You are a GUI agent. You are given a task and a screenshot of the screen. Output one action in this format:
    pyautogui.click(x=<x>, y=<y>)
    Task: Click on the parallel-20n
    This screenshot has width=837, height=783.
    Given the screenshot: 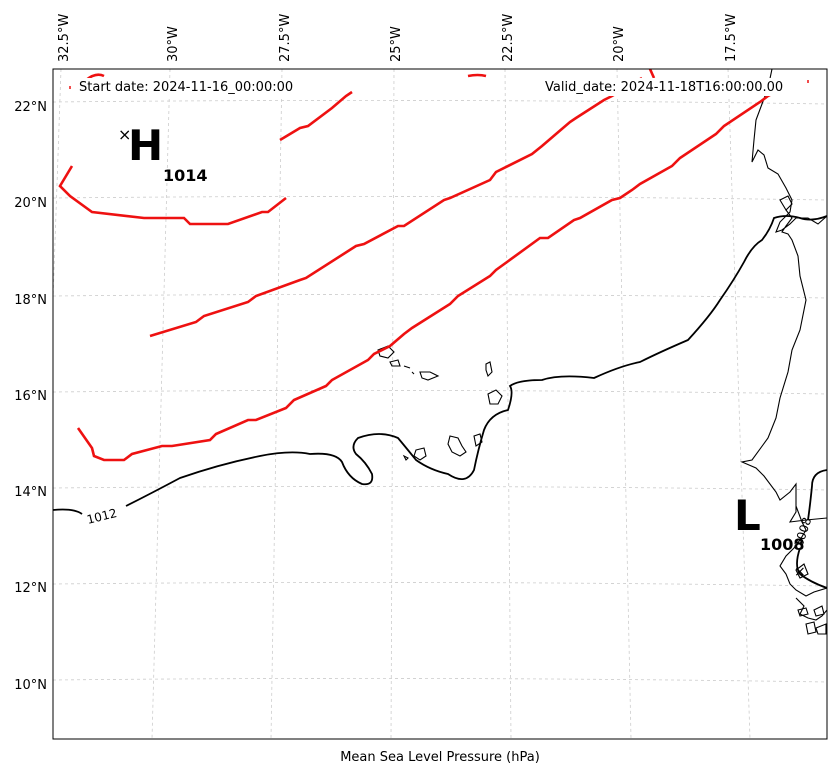 What is the action you would take?
    pyautogui.click(x=440, y=198)
    